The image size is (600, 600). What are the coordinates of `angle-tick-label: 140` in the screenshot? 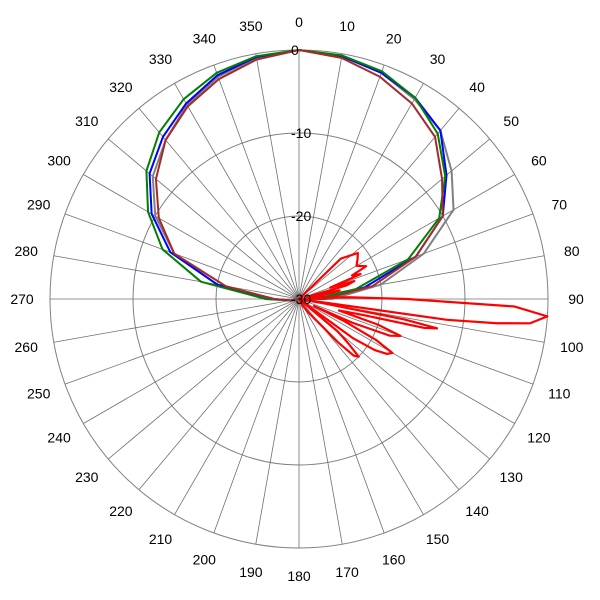 It's located at (477, 511).